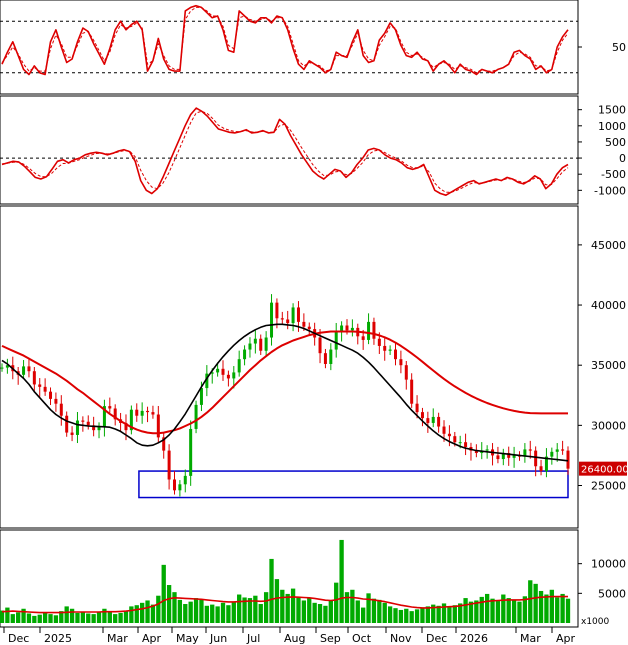 Image resolution: width=628 pixels, height=645 pixels. What do you see at coordinates (608, 245) in the screenshot?
I see `price-axis-tick-label: 45000` at bounding box center [608, 245].